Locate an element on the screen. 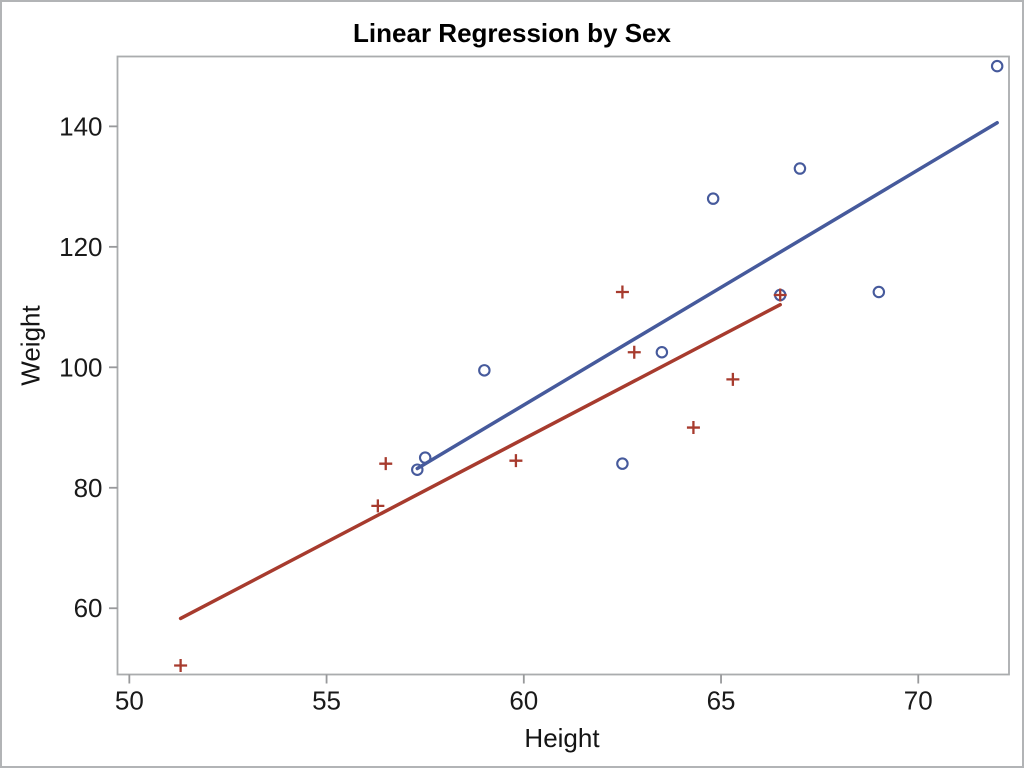 Image resolution: width=1024 pixels, height=770 pixels. x-tick-label: 55 is located at coordinates (326, 701).